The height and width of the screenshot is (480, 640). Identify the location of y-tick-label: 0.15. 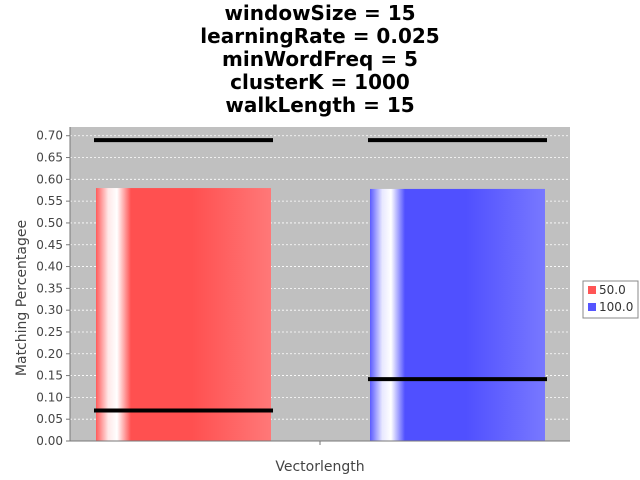
(49, 376).